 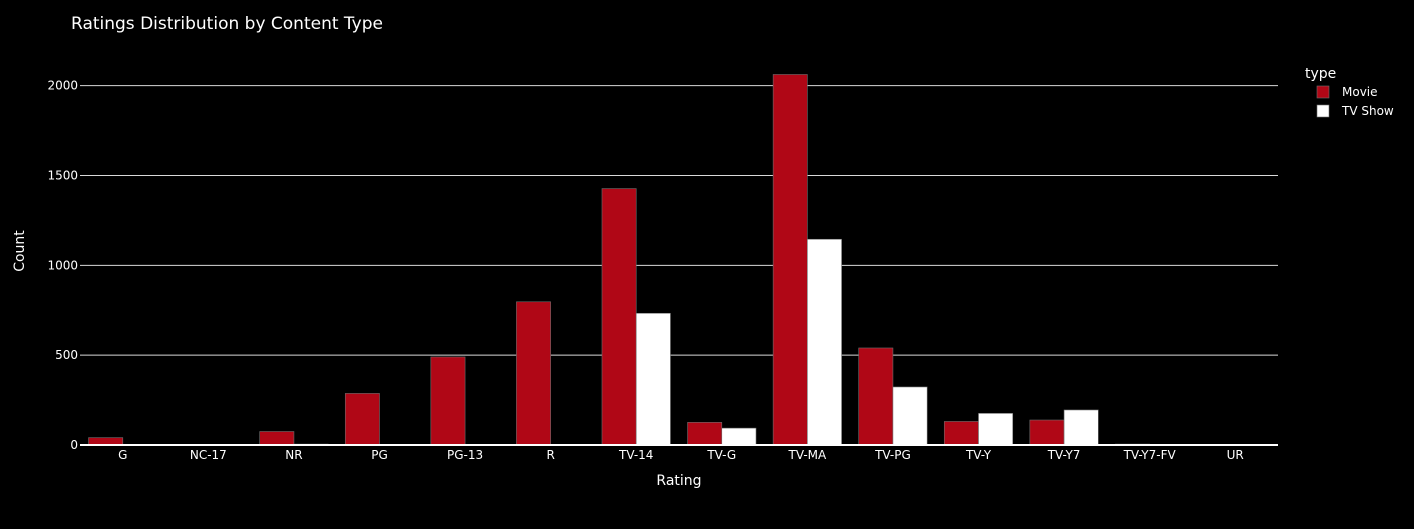 What do you see at coordinates (807, 455) in the screenshot?
I see `x-tick-label: TV-MA` at bounding box center [807, 455].